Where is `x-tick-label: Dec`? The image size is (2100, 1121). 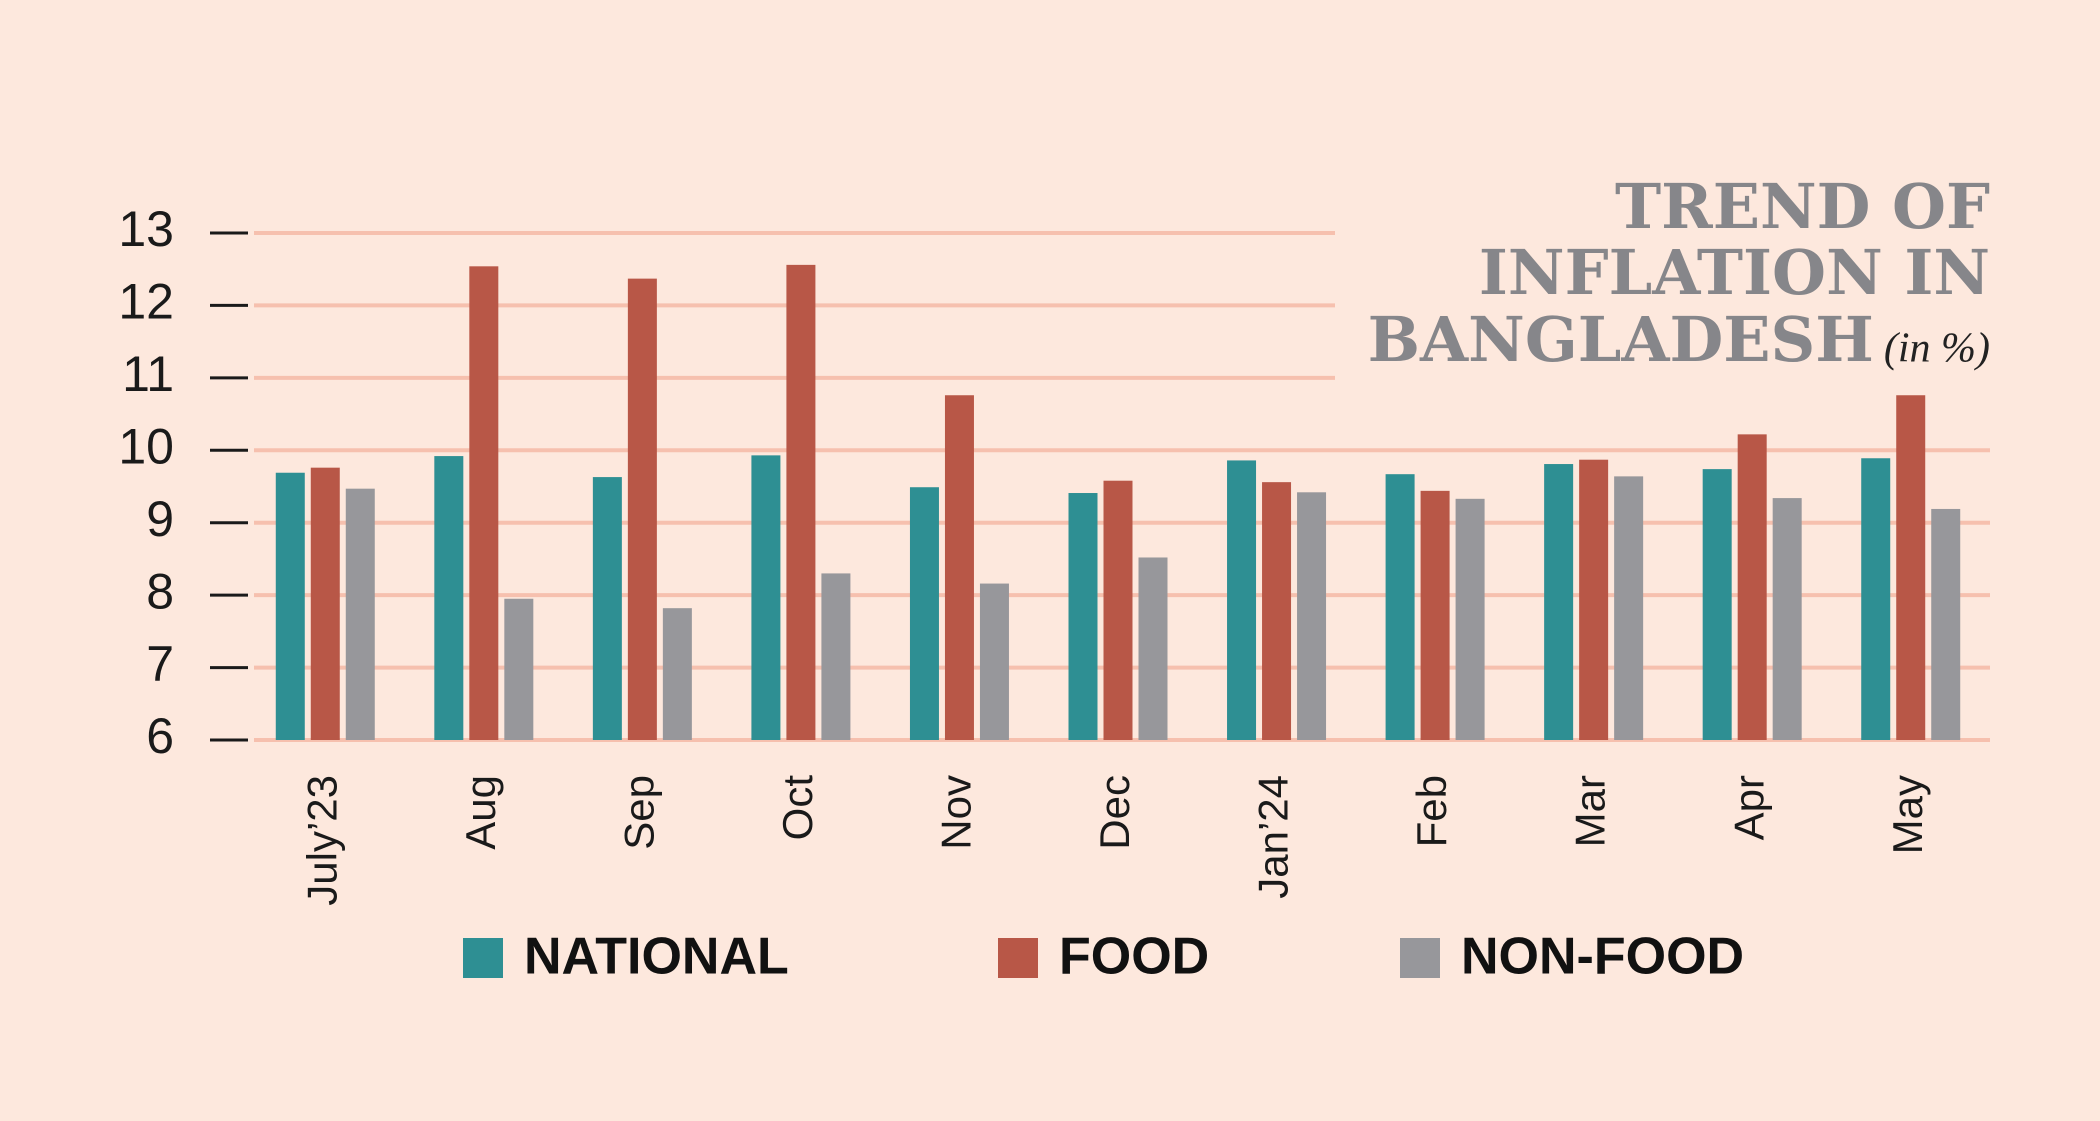
x-tick-label: Dec is located at coordinates (1114, 812).